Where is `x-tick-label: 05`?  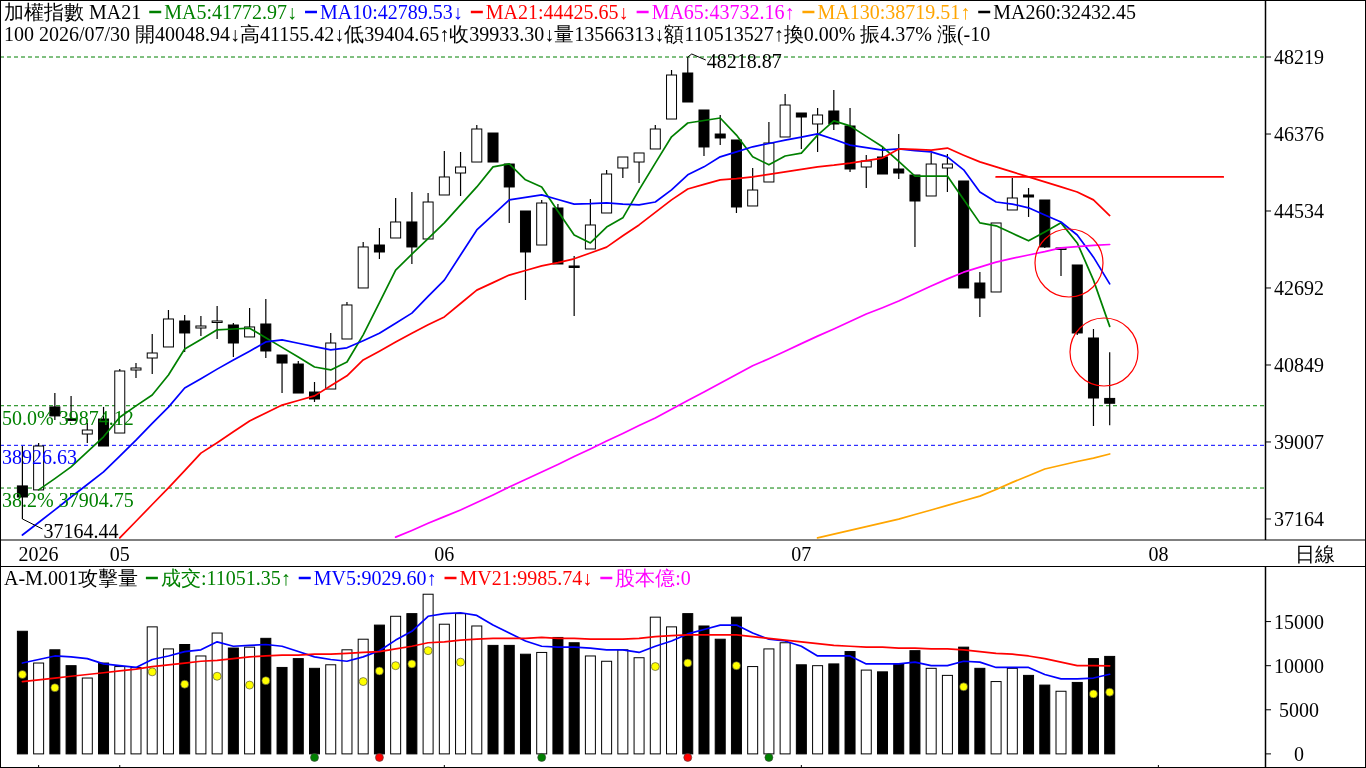
x-tick-label: 05 is located at coordinates (119, 554).